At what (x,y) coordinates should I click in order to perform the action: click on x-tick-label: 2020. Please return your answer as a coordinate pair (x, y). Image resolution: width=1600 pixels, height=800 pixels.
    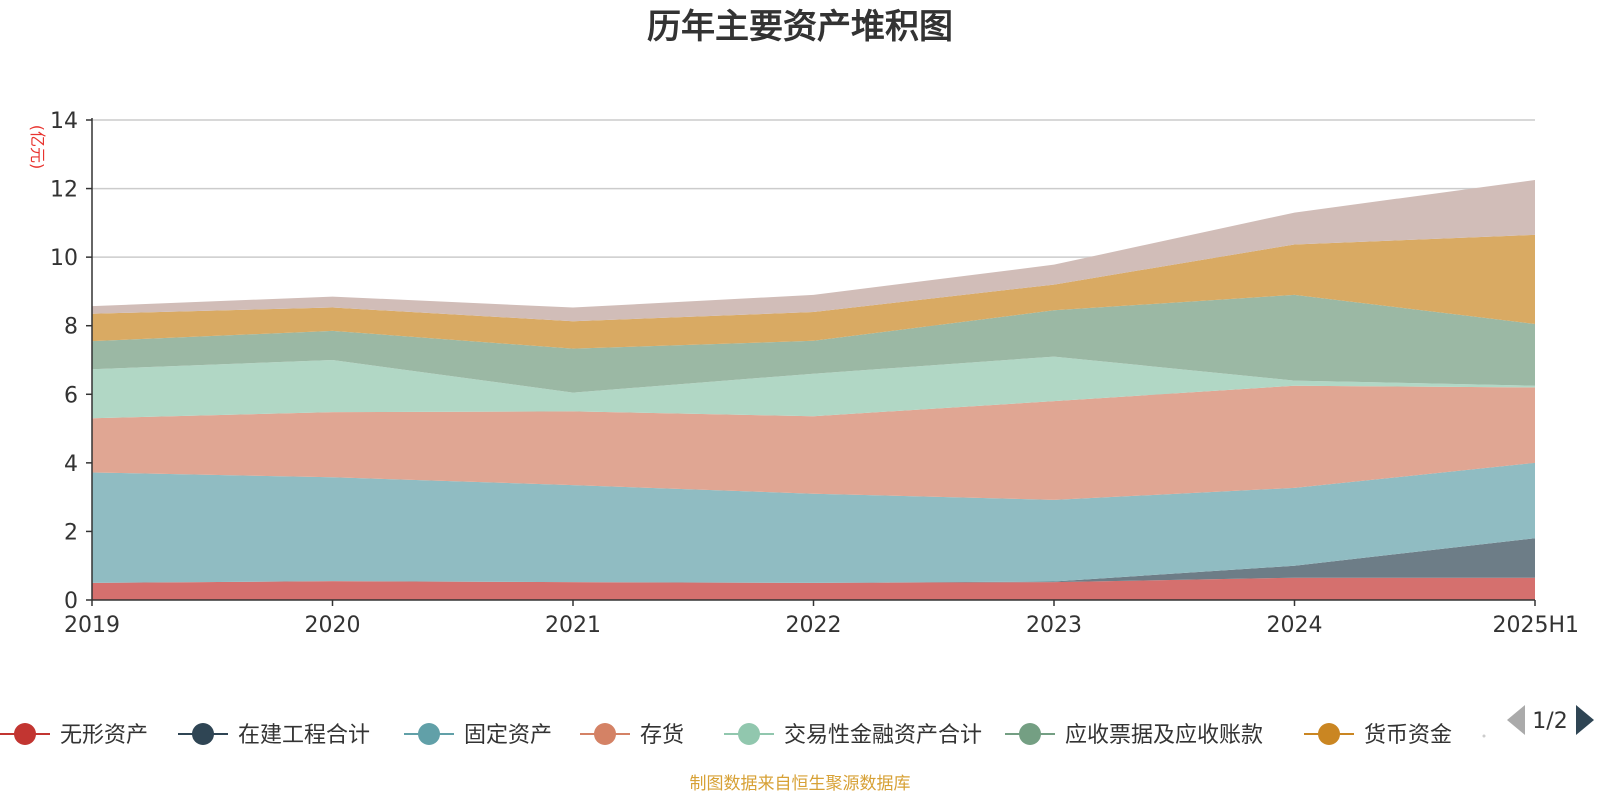
    Looking at the image, I should click on (333, 625).